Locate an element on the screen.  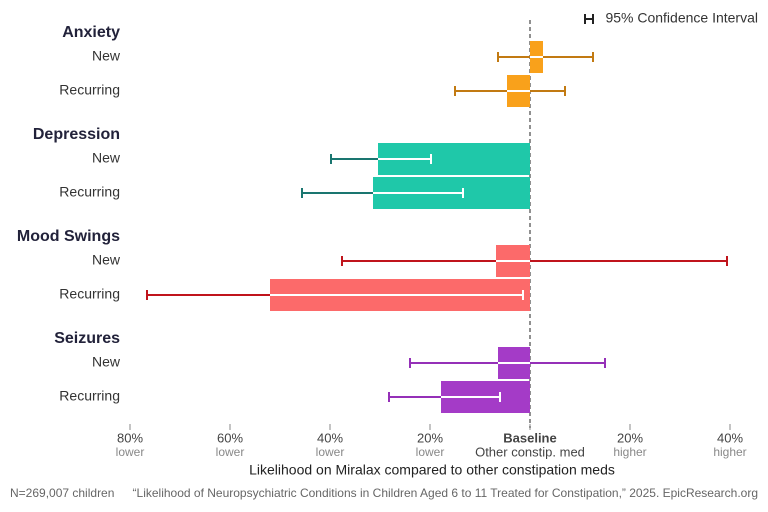
legend-label: 95% Confidence Interval is located at coordinates (681, 18).